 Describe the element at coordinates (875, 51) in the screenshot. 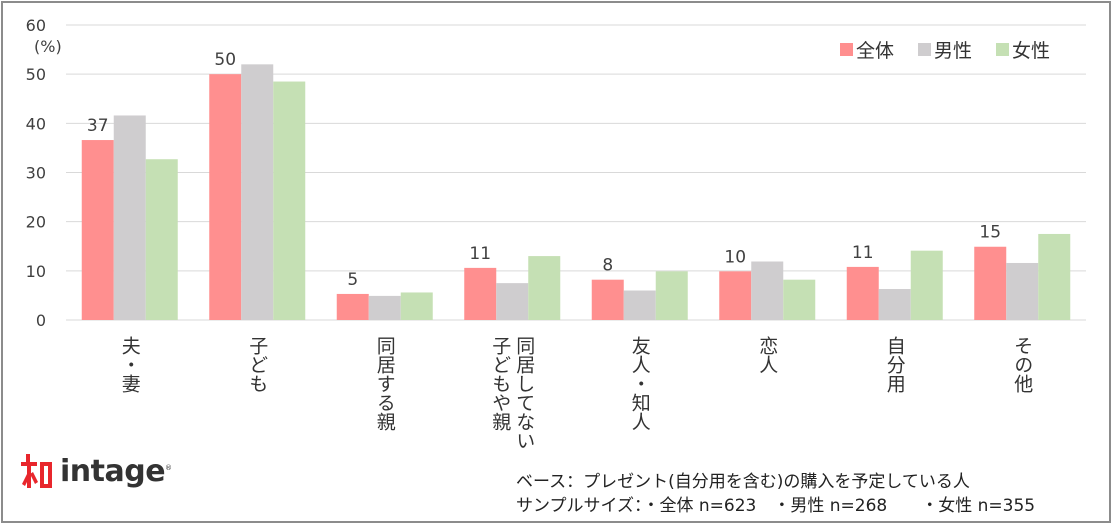

I see `legend-label-全体: 全体` at that location.